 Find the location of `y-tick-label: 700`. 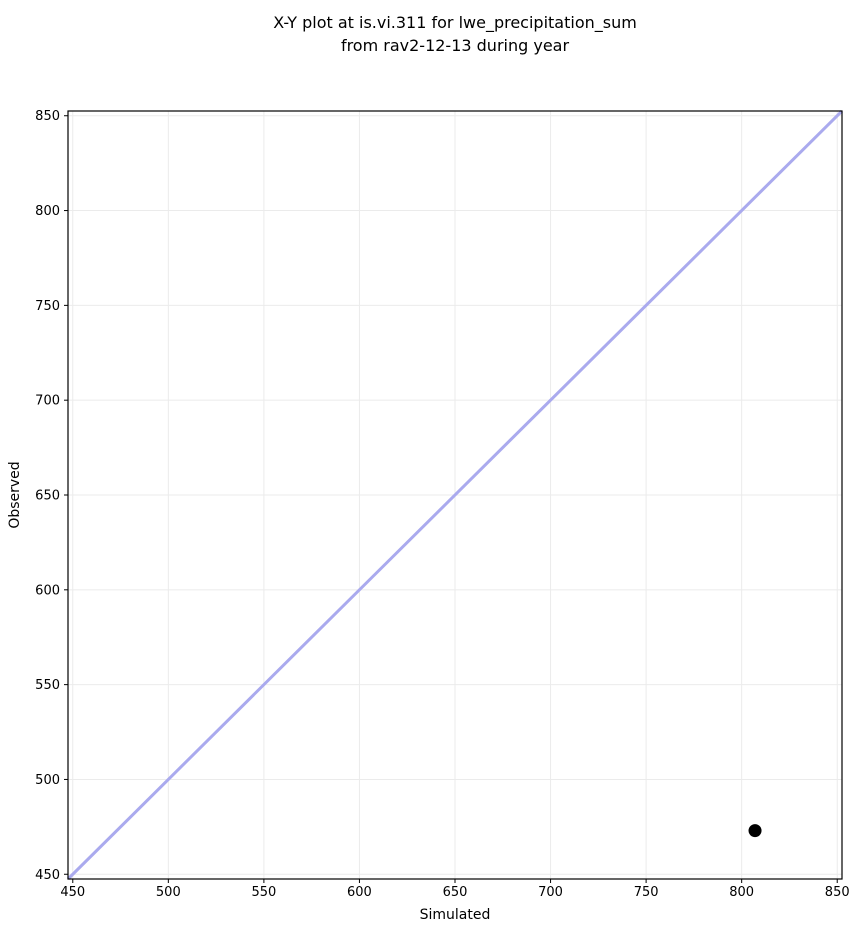

y-tick-label: 700 is located at coordinates (47, 401).